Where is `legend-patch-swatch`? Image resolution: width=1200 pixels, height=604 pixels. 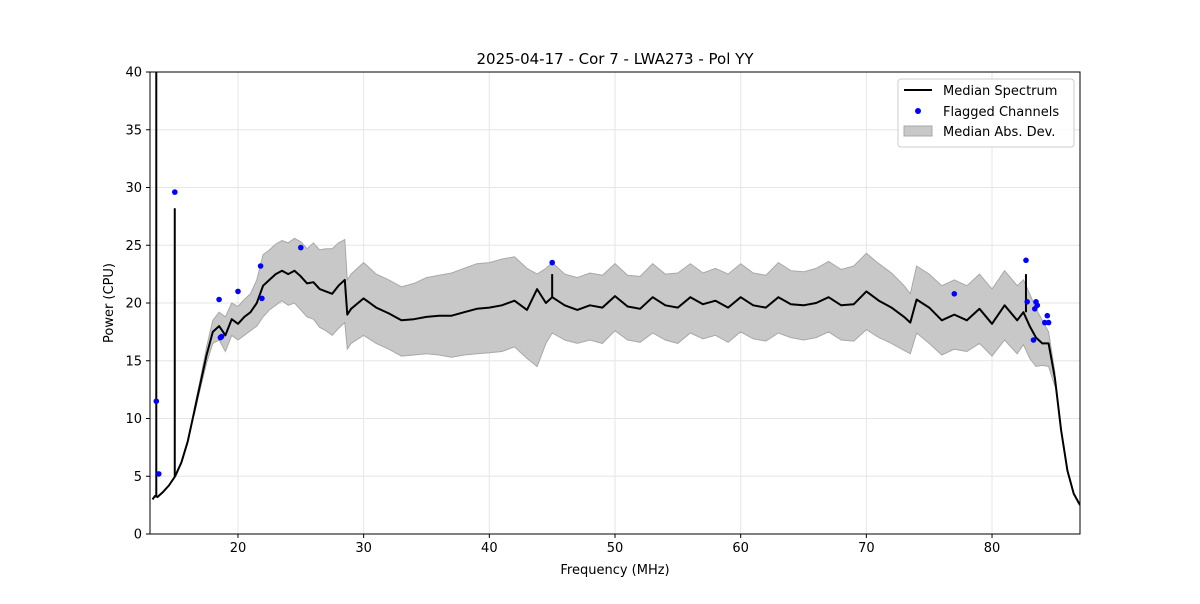 legend-patch-swatch is located at coordinates (918, 131).